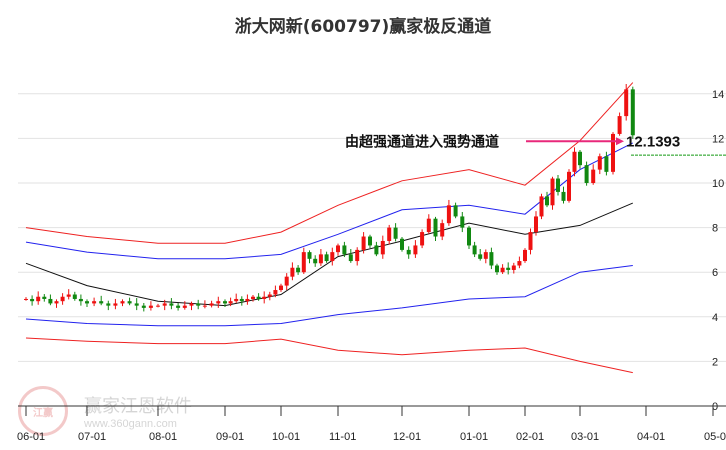  I want to click on y-tick-label: 4, so click(715, 318).